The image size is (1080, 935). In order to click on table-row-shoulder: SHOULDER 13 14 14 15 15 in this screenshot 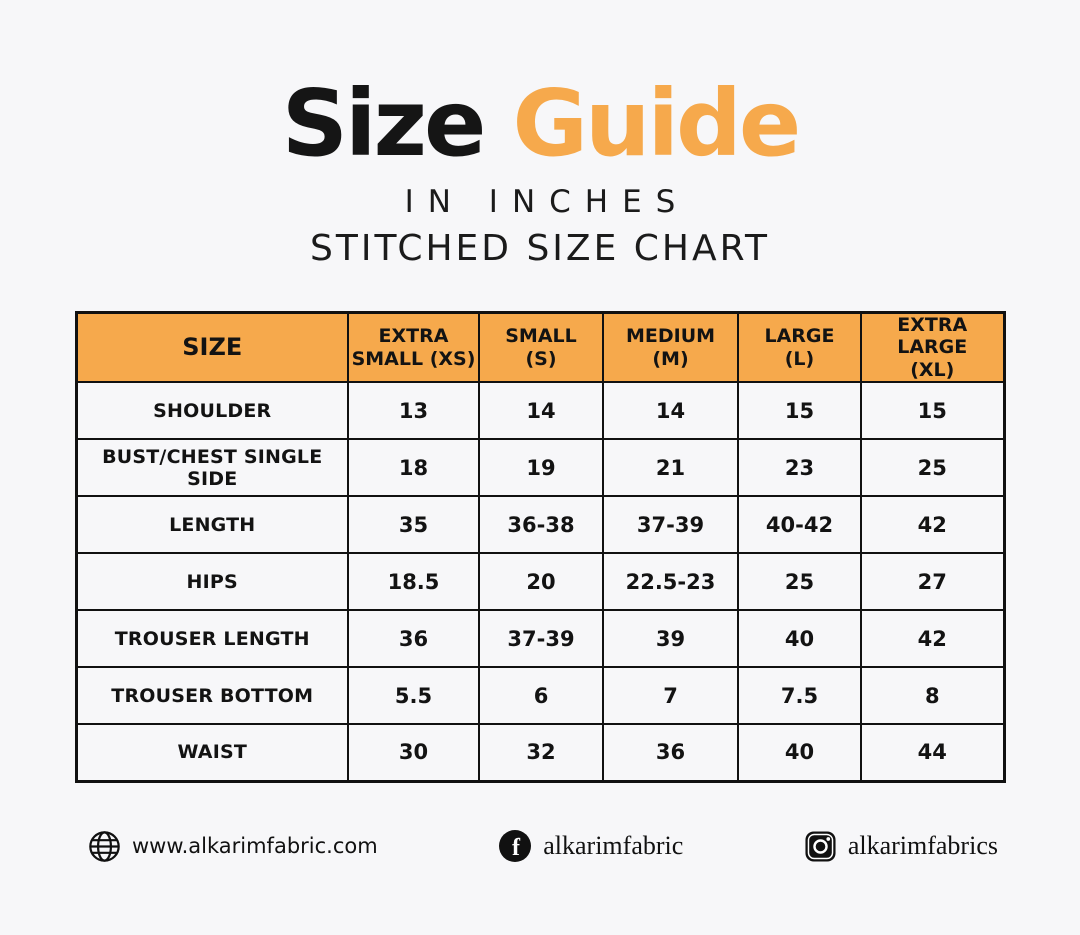, I will do `click(540, 411)`.